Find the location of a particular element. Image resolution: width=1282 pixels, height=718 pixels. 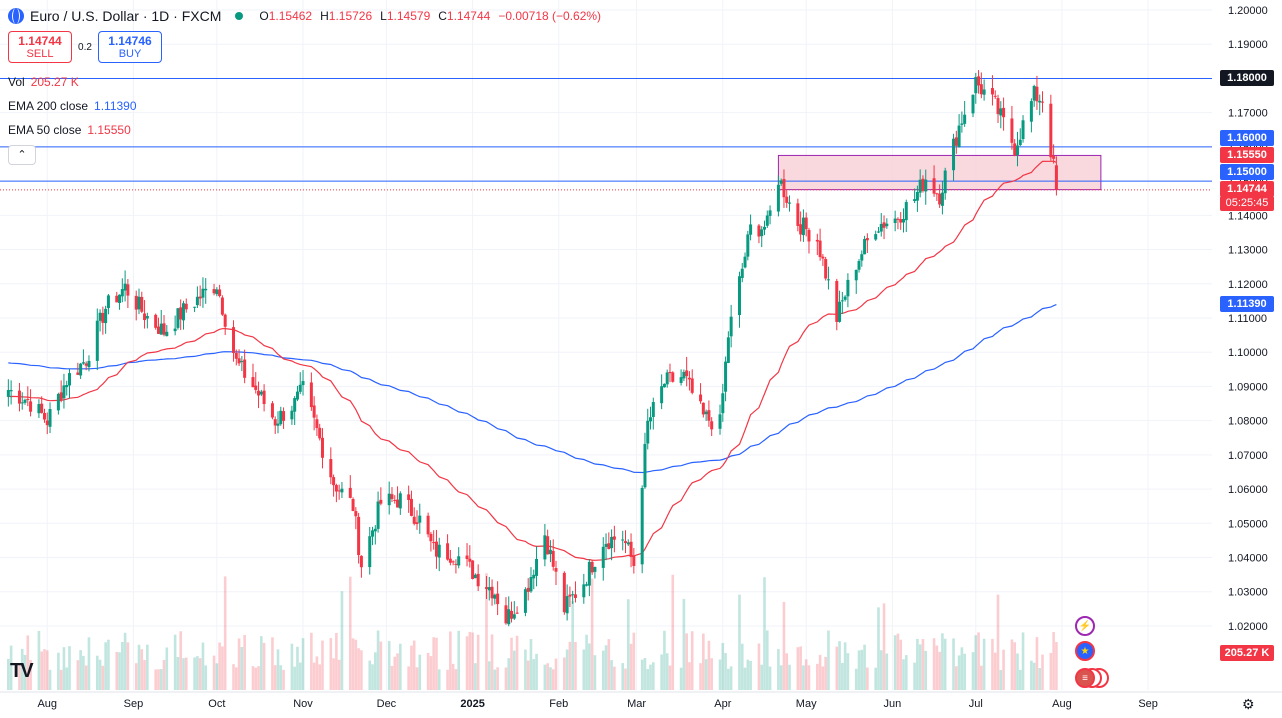

close-label: C is located at coordinates (442, 16).